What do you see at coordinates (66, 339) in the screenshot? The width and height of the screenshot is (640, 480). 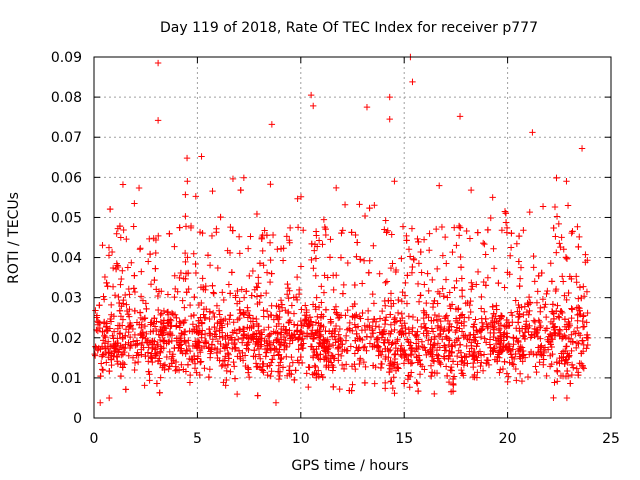 I see `y-tick-label: 0.02` at bounding box center [66, 339].